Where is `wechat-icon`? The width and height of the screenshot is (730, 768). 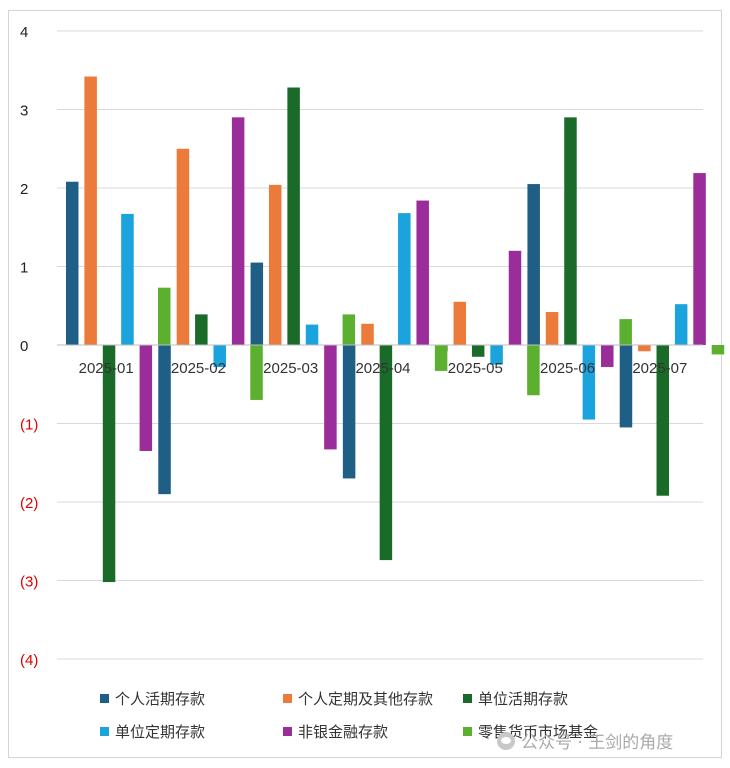
wechat-icon is located at coordinates (506, 740).